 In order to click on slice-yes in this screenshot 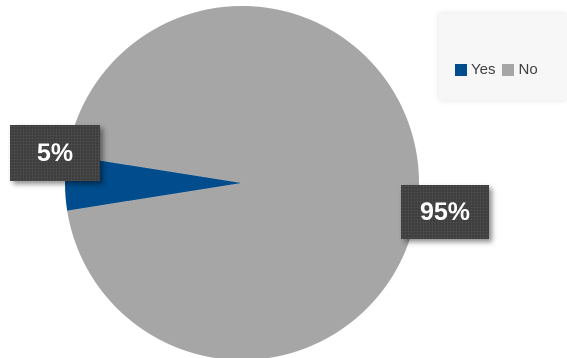, I will do `click(153, 183)`.